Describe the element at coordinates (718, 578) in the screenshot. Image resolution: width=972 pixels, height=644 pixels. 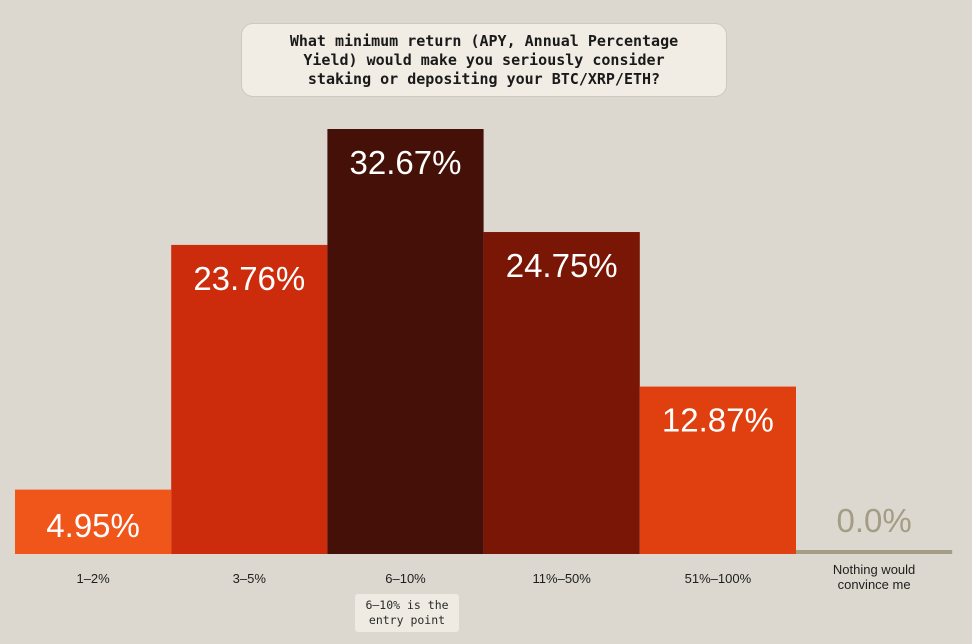
I see `category-label-4: 51%–100%` at that location.